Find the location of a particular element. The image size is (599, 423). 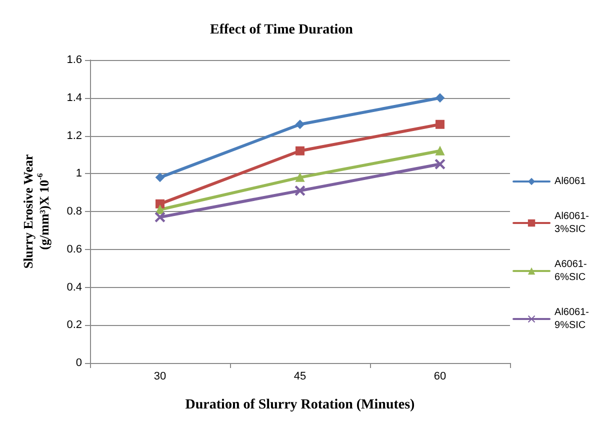

legend-label: Al6061 is located at coordinates (570, 181).